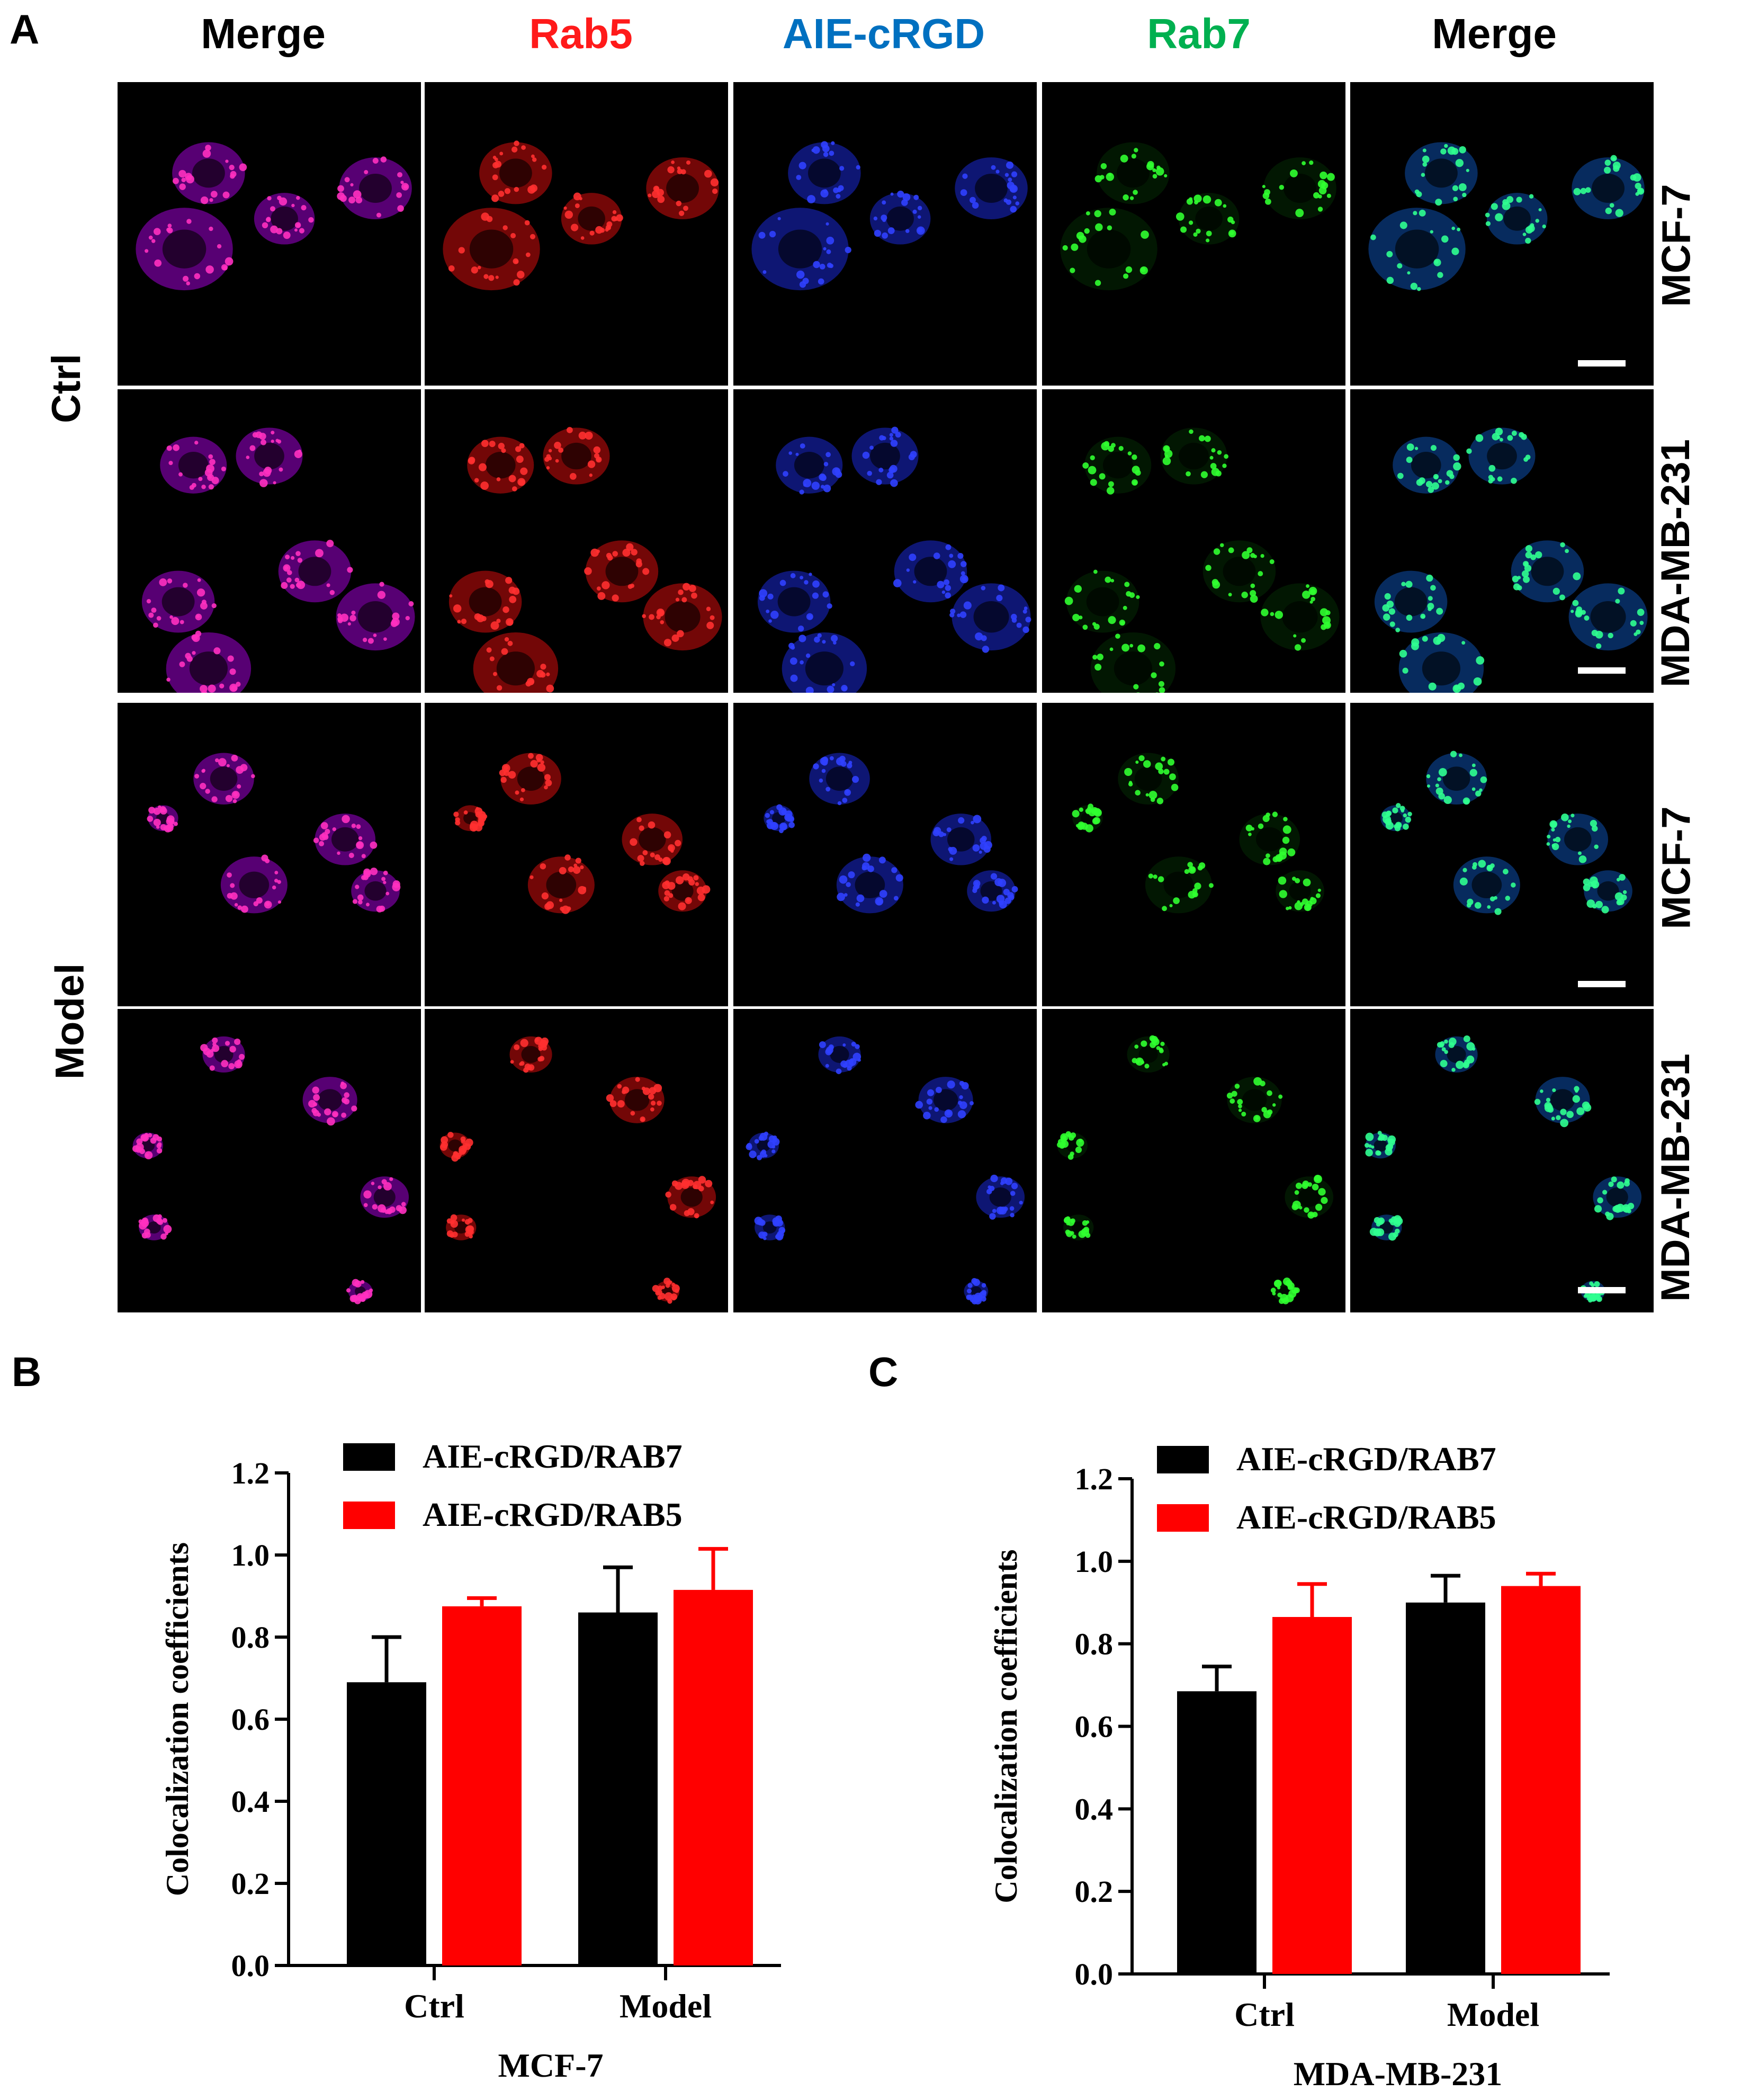  Describe the element at coordinates (1676, 868) in the screenshot. I see `row-label-mcf7-model: MCF-7` at that location.